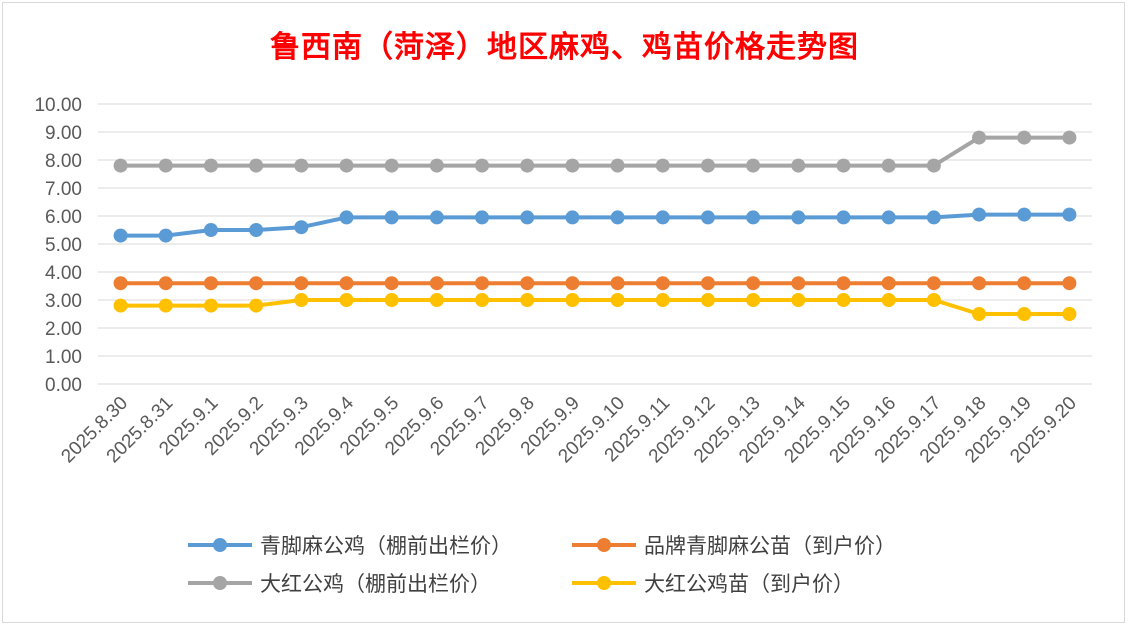  I want to click on y-tick-label: 3.00, so click(63, 301).